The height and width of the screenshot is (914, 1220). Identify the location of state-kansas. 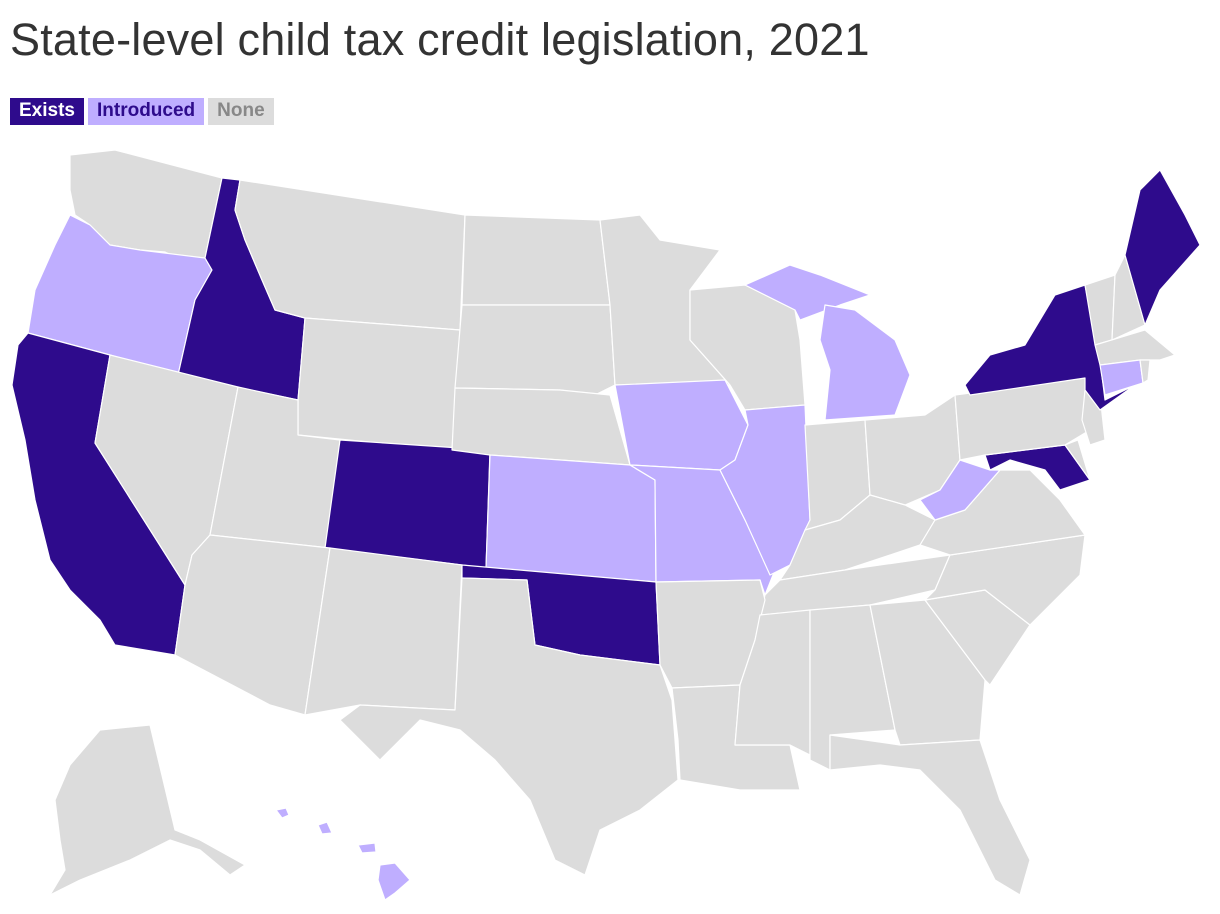
(571, 518).